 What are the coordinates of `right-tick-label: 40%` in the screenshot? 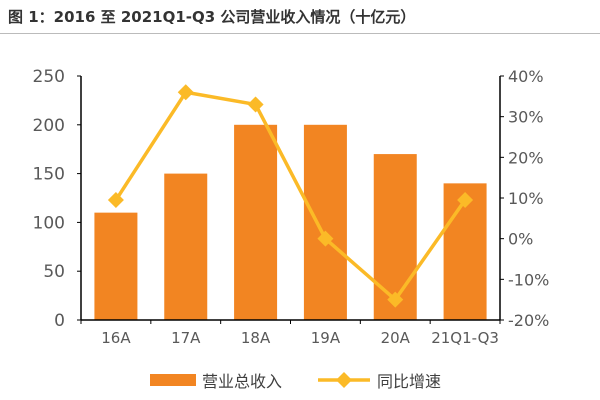 It's located at (526, 76).